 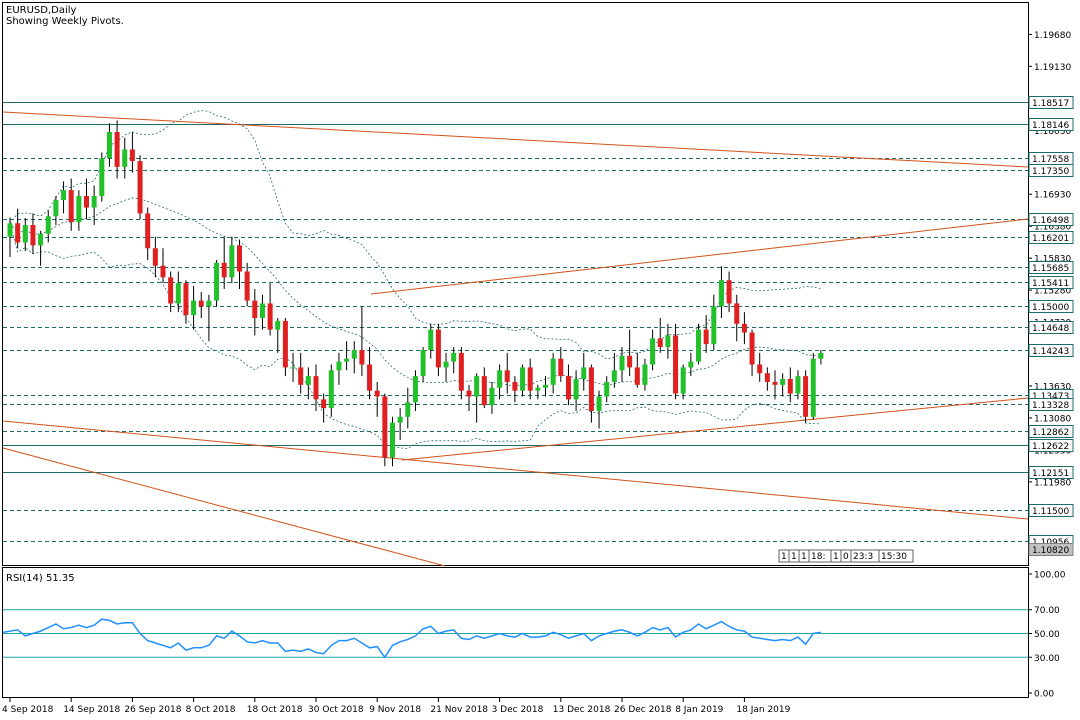 What do you see at coordinates (275, 710) in the screenshot?
I see `time-tick-label: 18 Oct 2018` at bounding box center [275, 710].